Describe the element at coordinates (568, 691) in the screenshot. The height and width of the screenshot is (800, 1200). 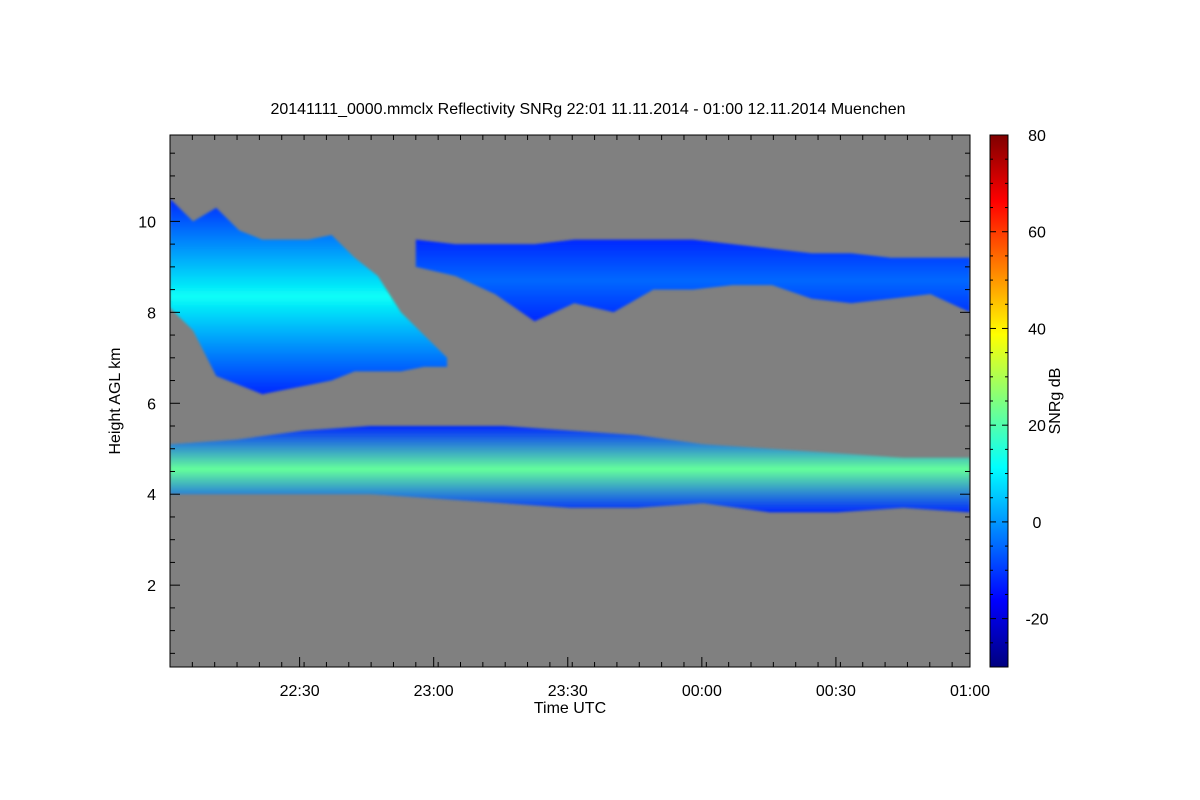
I see `x-tick-label: 23:30` at that location.